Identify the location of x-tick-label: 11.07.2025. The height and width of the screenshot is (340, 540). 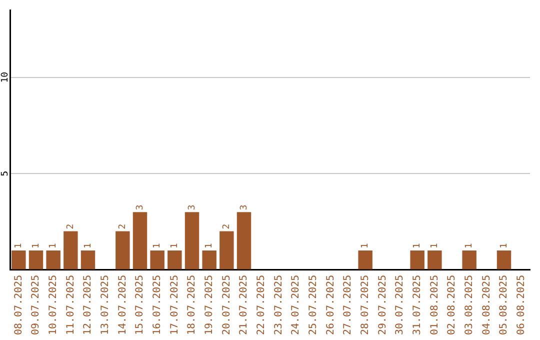
(70, 305).